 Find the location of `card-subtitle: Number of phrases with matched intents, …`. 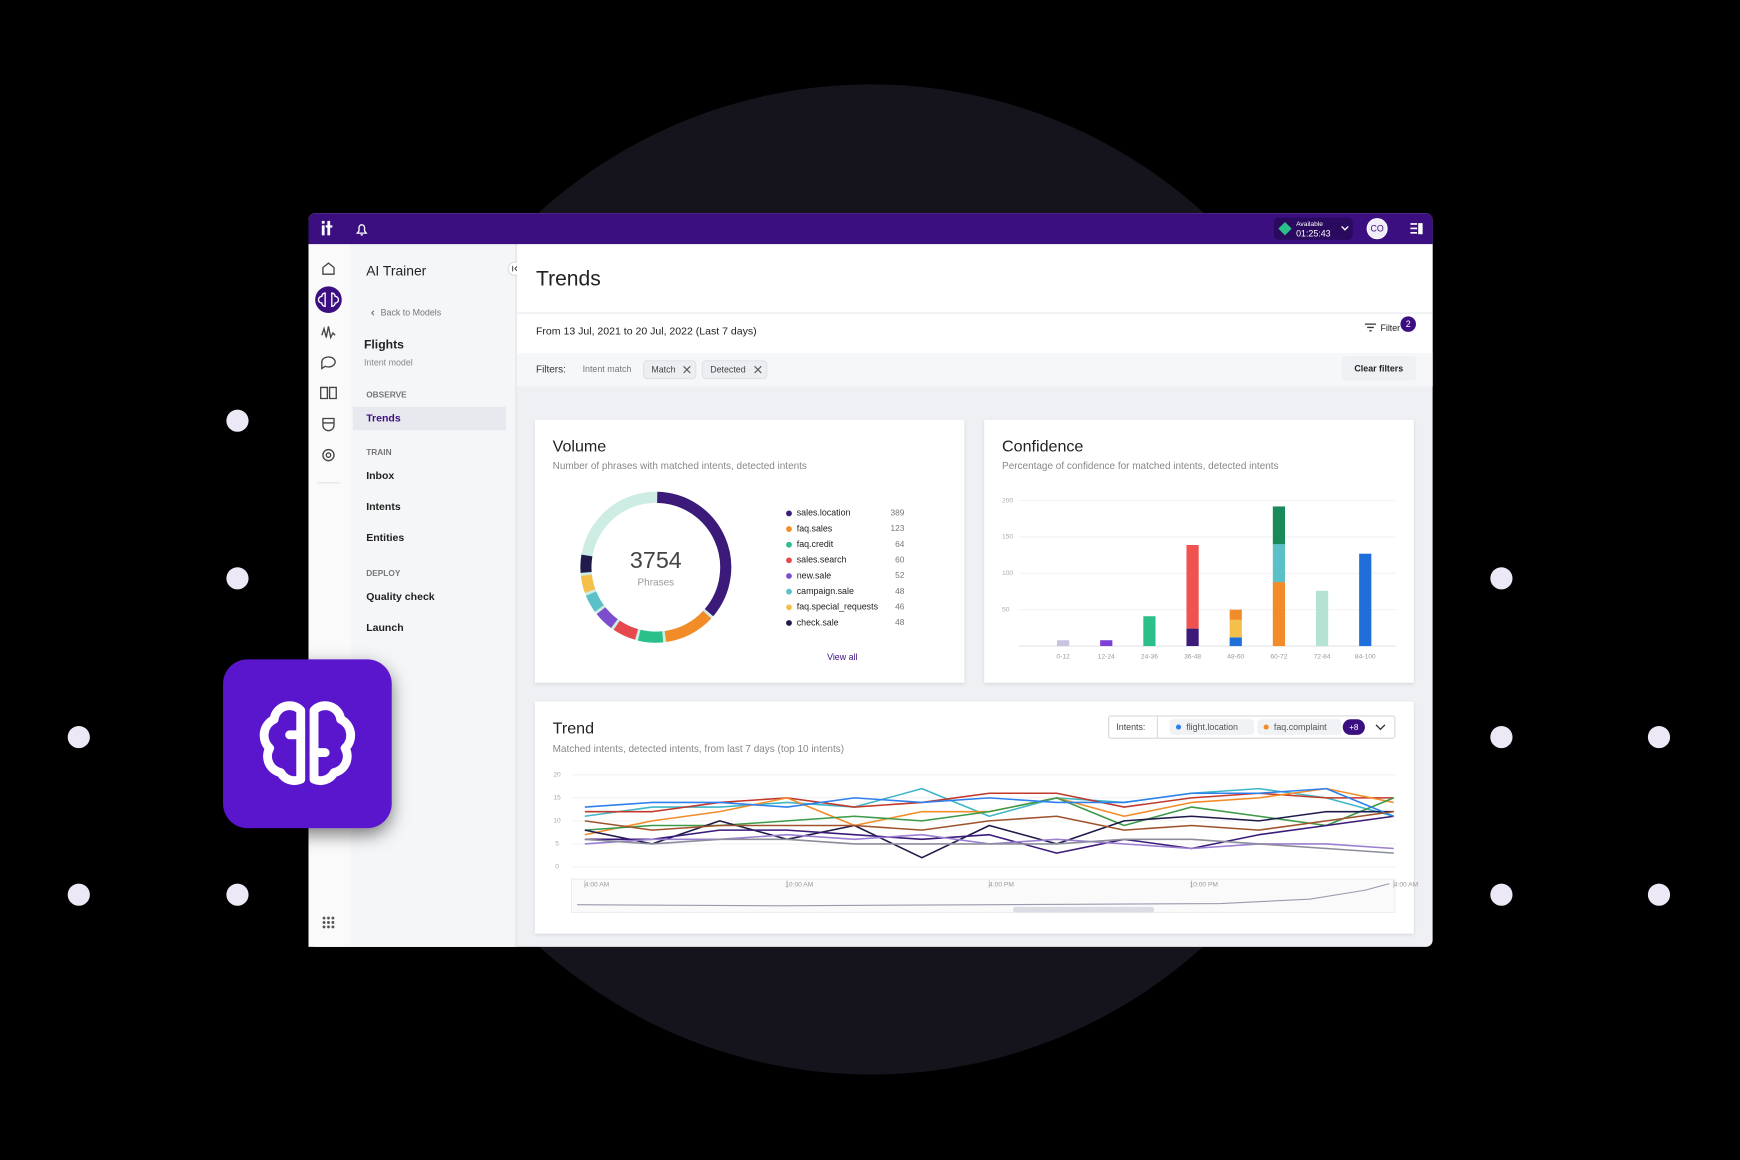

card-subtitle: Number of phrases with matched intents, … is located at coordinates (680, 466).